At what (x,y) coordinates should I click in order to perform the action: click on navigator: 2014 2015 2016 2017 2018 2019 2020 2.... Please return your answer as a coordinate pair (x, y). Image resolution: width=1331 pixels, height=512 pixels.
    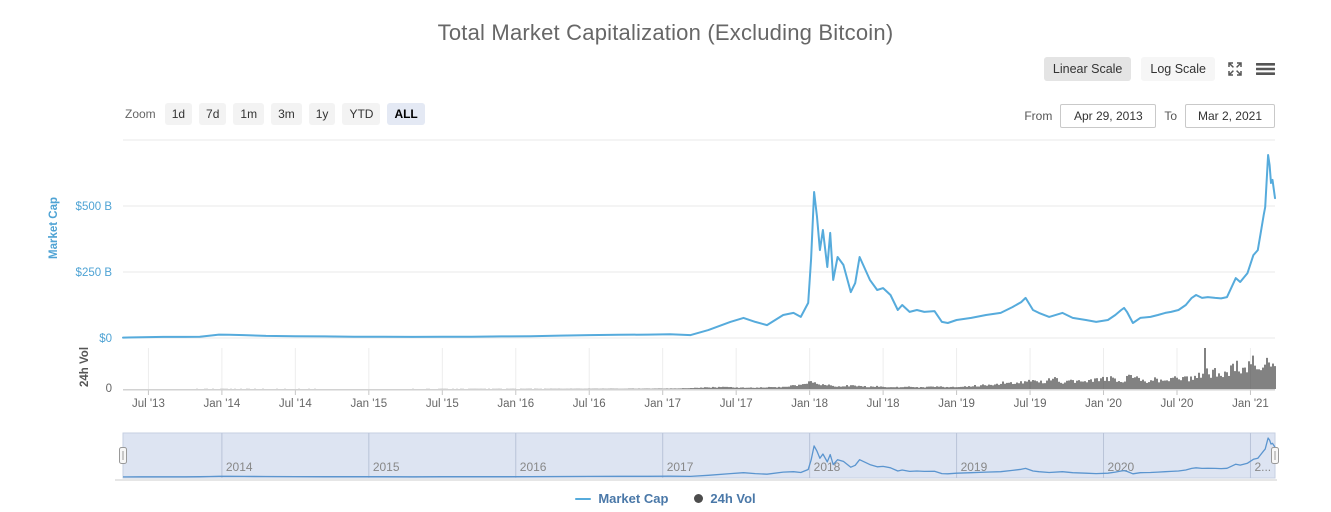
    Looking at the image, I should click on (697, 456).